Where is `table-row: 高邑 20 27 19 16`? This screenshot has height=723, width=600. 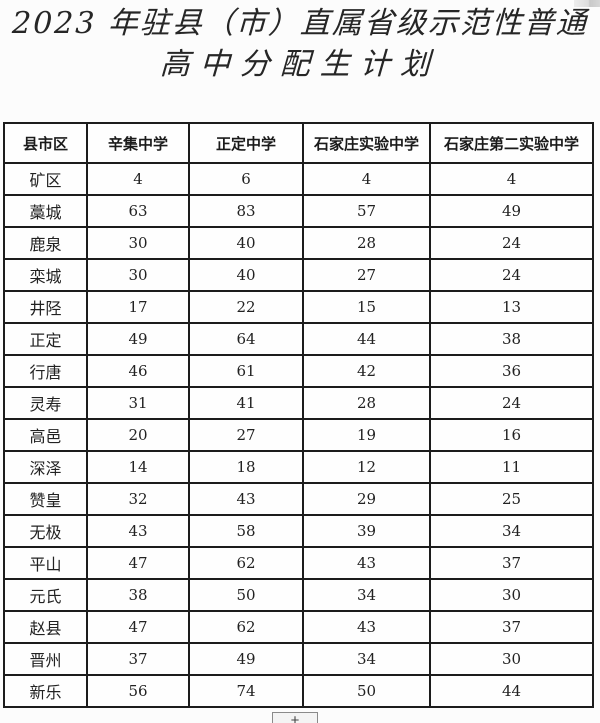 table-row: 高邑 20 27 19 16 is located at coordinates (298, 435).